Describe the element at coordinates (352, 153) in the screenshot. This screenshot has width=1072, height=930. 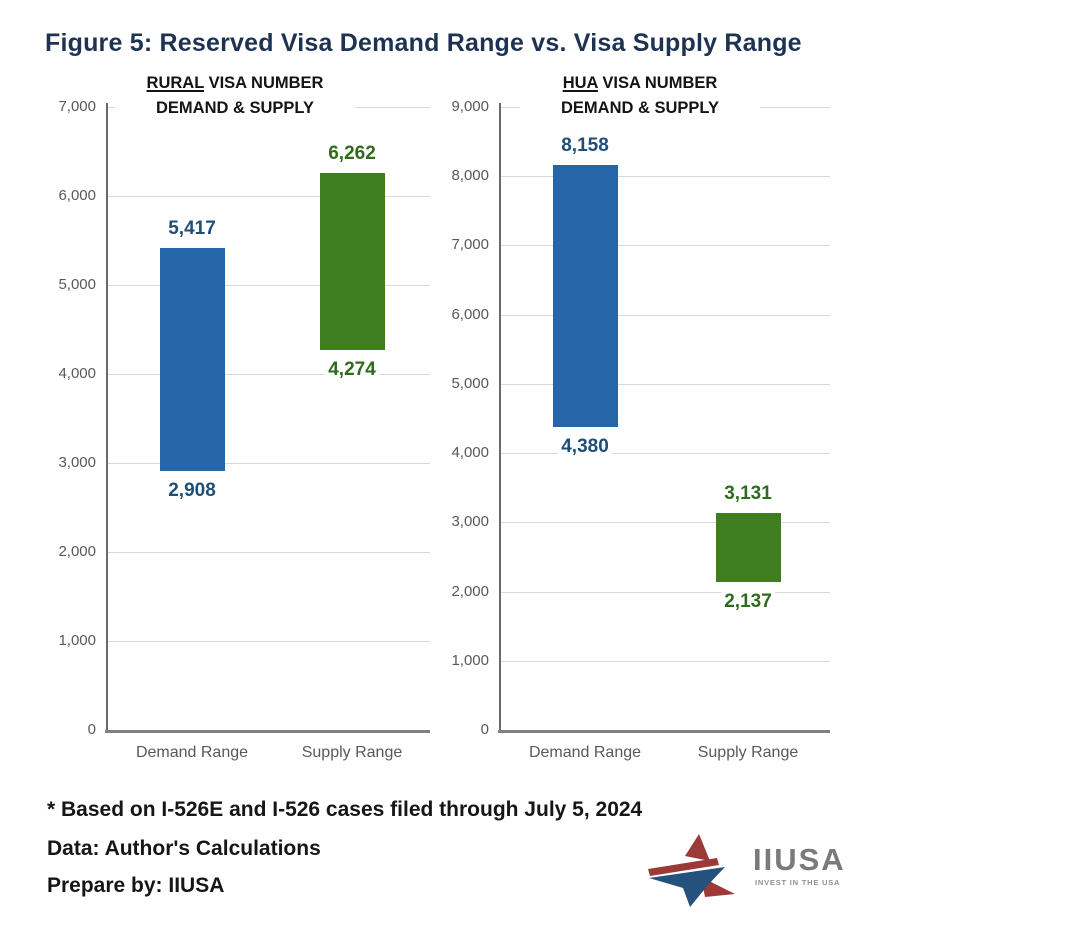
I see `bar-high-label: 6,262` at that location.